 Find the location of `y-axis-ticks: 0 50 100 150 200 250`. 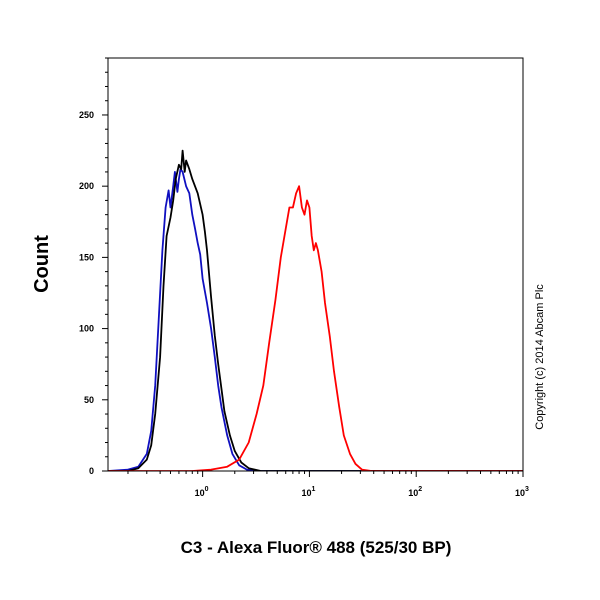

y-axis-ticks: 0 50 100 150 200 250 is located at coordinates (93, 266).